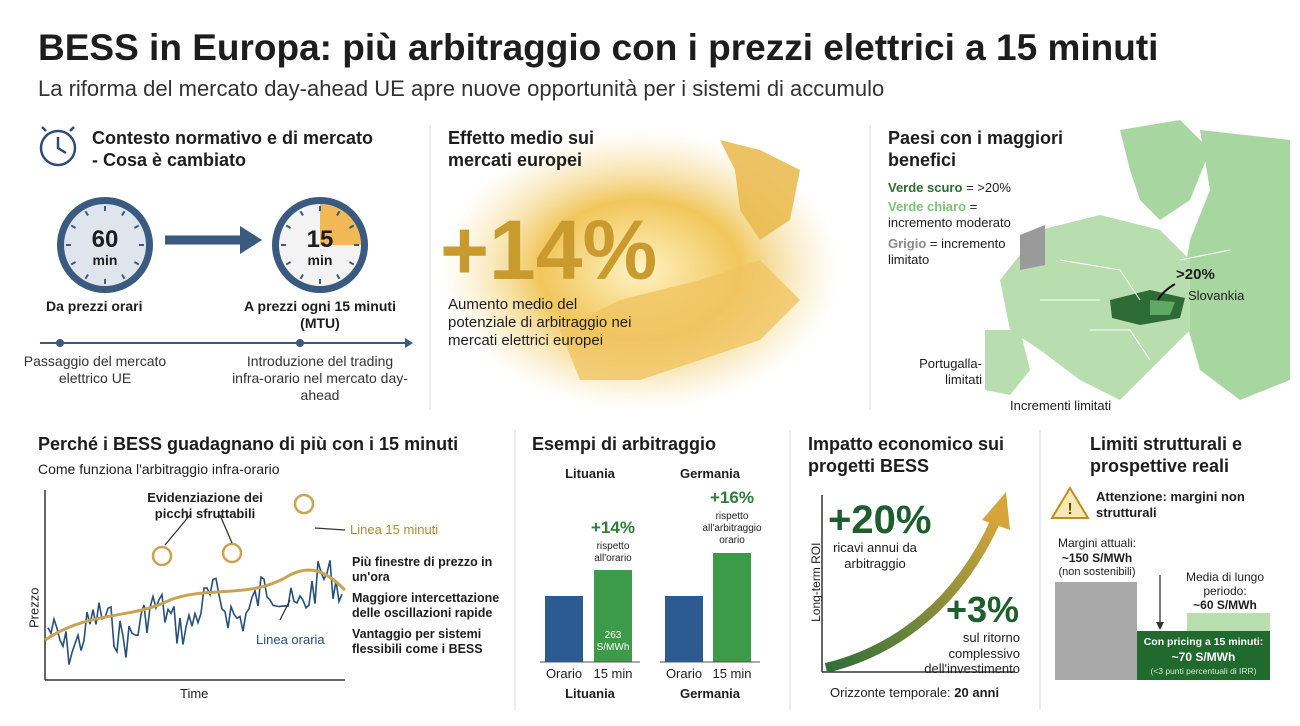 The width and height of the screenshot is (1300, 726). Describe the element at coordinates (251, 240) in the screenshot. I see `arrow-head` at that location.